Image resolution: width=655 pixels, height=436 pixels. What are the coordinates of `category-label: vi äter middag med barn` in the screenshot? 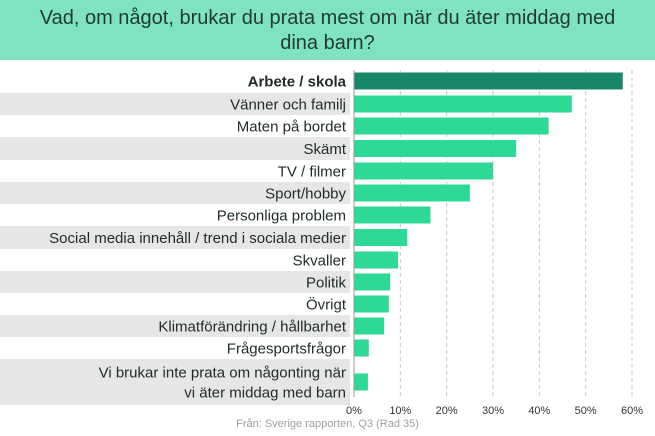 It's located at (265, 393).